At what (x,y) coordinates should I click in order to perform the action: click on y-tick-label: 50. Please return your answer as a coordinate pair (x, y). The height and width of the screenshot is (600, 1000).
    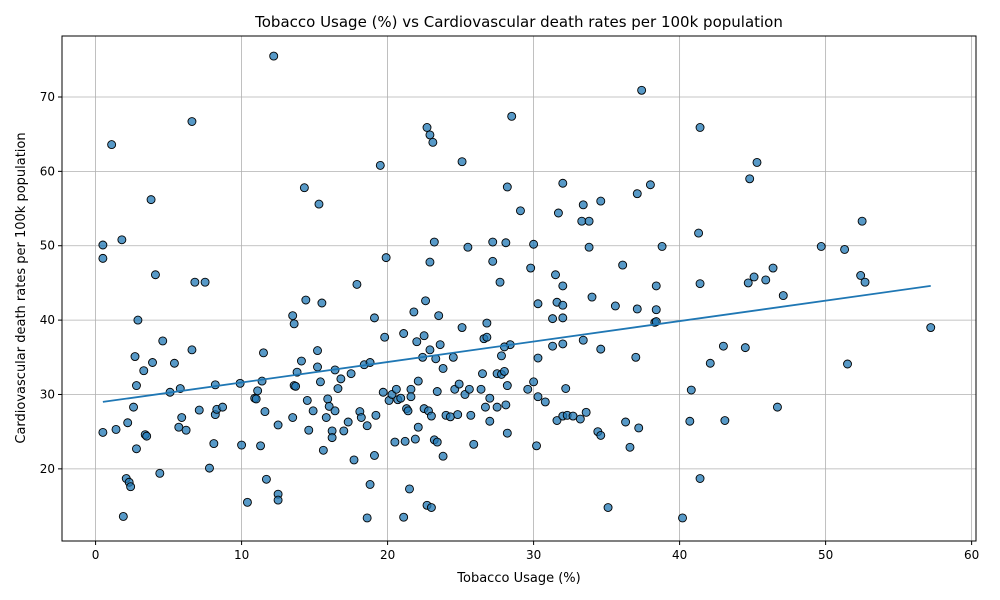
    Looking at the image, I should click on (47, 246).